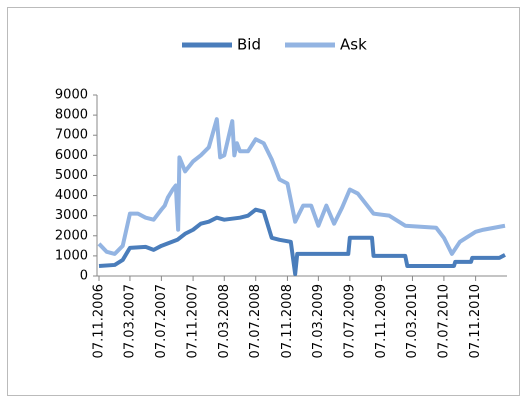  I want to click on y-tick-label: 9000, so click(71, 95).